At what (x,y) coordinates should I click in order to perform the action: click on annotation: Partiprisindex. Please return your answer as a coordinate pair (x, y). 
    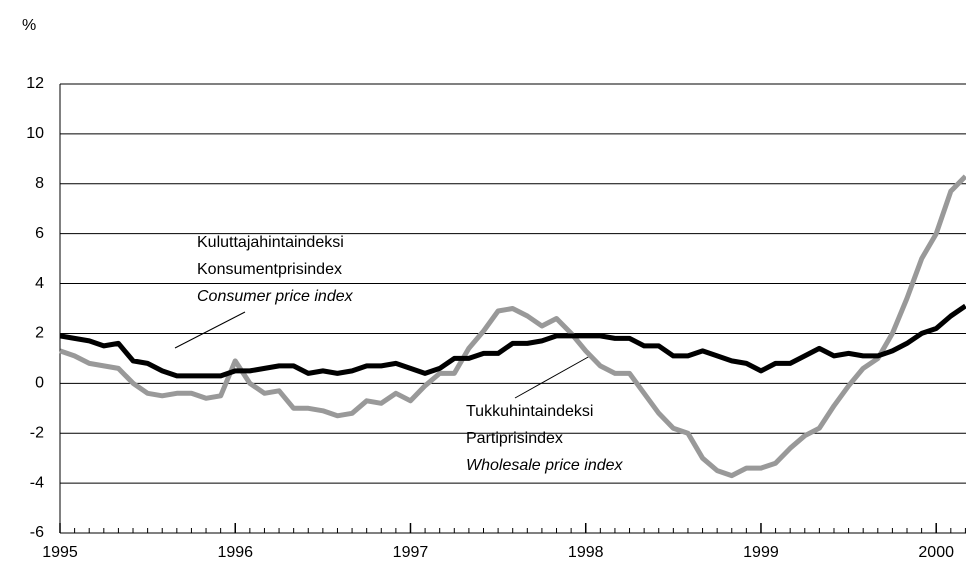
    Looking at the image, I should click on (514, 438).